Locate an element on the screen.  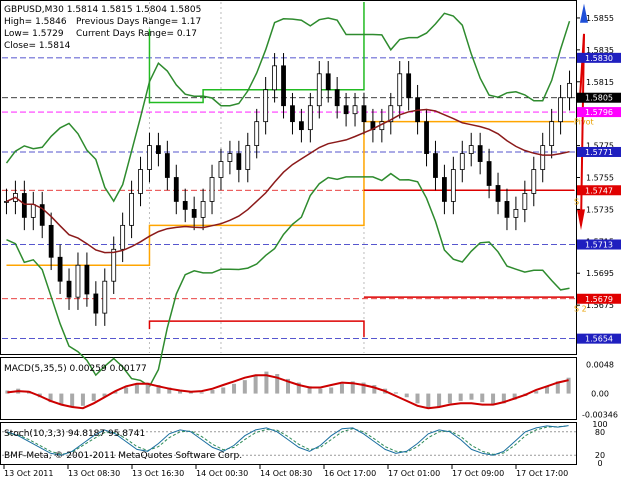
low-line: Low= 1.5729 is located at coordinates (34, 34).